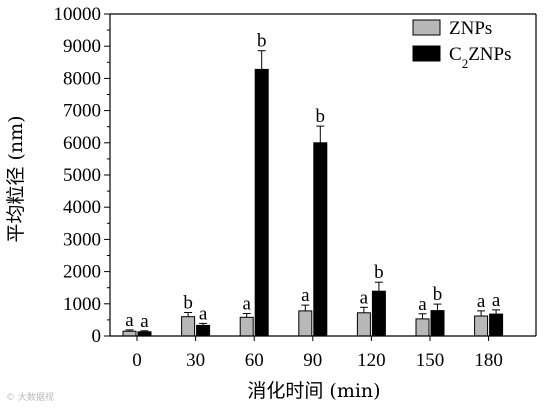 This screenshot has height=408, width=553. Describe the element at coordinates (82, 46) in the screenshot. I see `y-tick-label: 9000` at that location.